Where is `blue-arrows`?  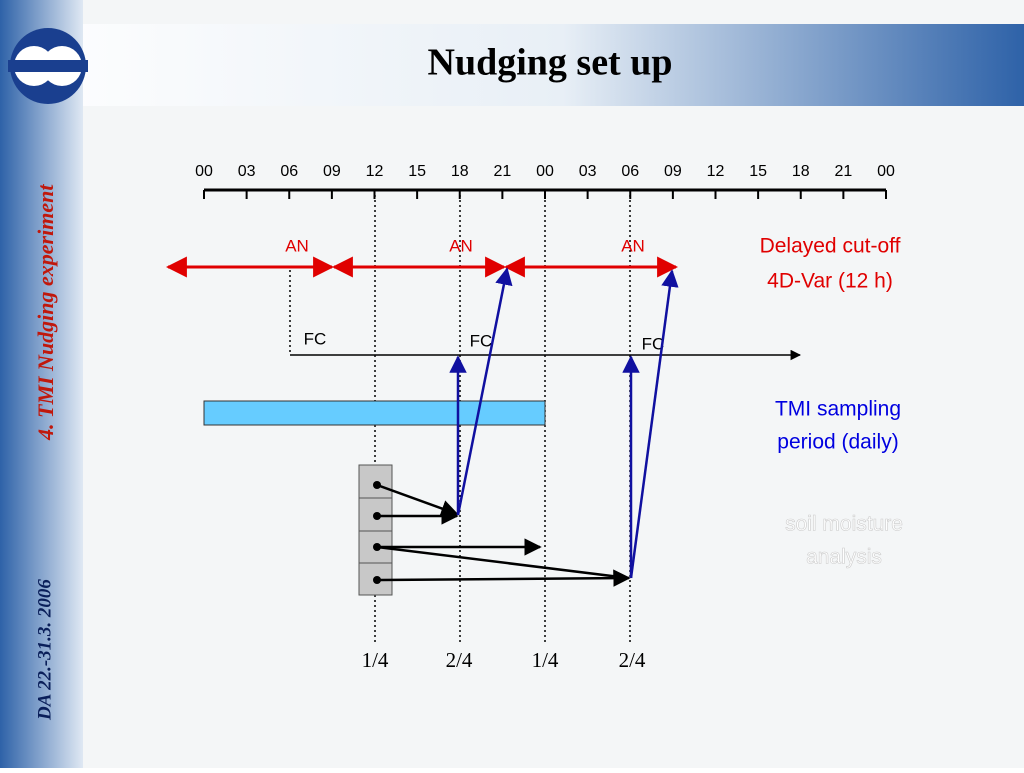
blue-arrows is located at coordinates (564, 423).